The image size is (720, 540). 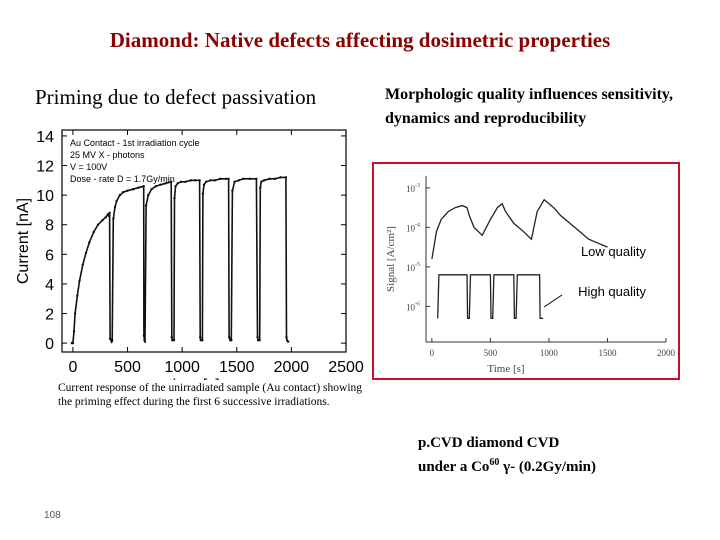 What do you see at coordinates (612, 291) in the screenshot?
I see `high-quality-label: High quality` at bounding box center [612, 291].